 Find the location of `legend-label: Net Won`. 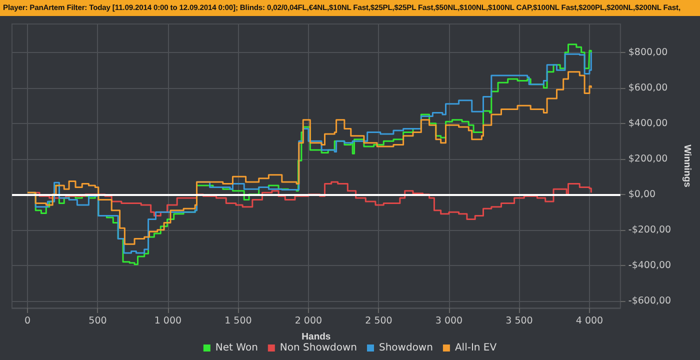

legend-label: Net Won is located at coordinates (236, 348).